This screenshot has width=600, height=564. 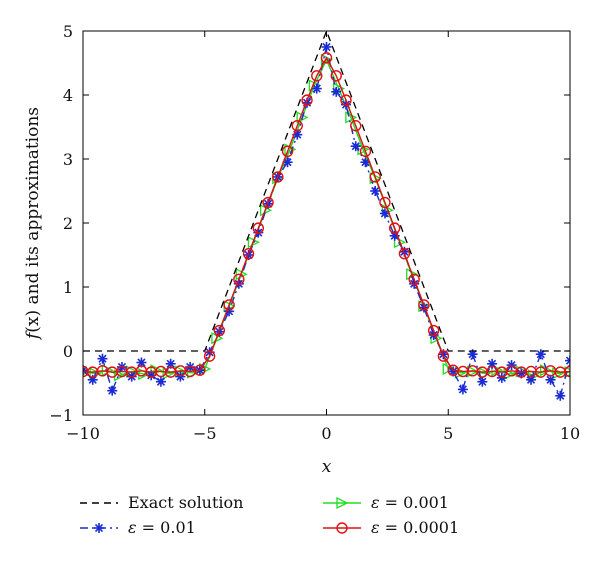 I want to click on legend-label: ε = 0.01, so click(x=162, y=527).